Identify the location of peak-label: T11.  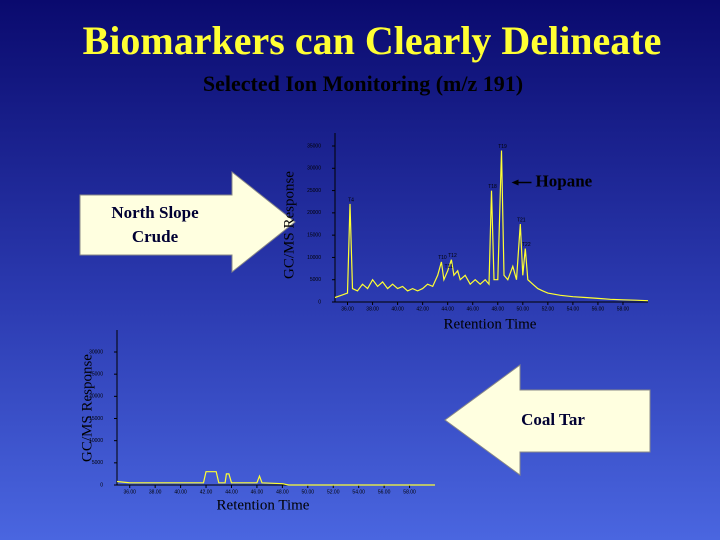
(449, 267).